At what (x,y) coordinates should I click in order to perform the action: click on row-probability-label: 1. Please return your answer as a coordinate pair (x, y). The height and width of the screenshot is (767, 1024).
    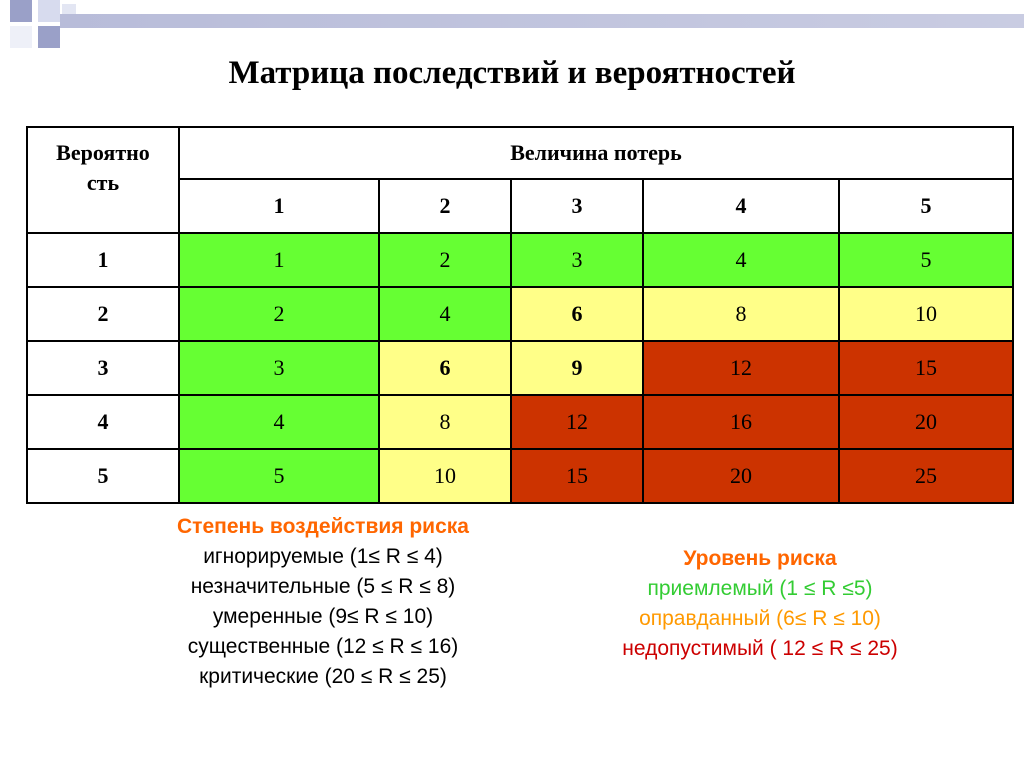
    Looking at the image, I should click on (103, 260).